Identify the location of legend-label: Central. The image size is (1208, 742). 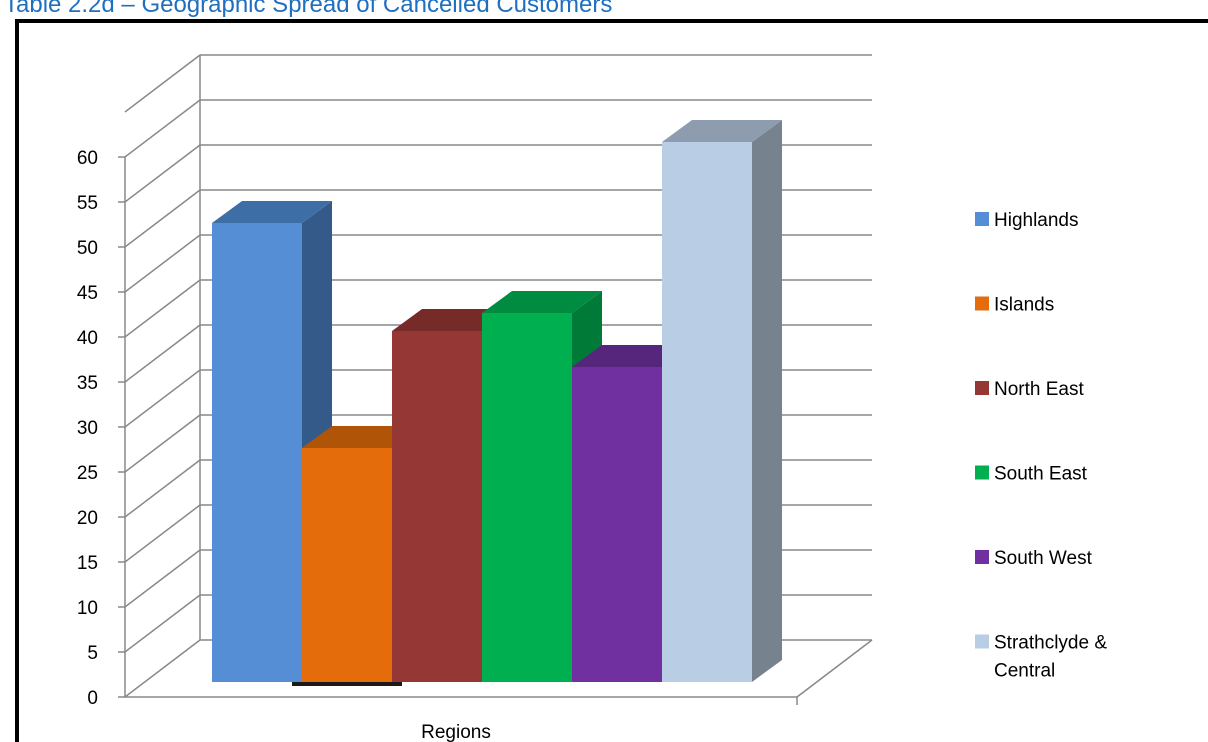
(1024, 671).